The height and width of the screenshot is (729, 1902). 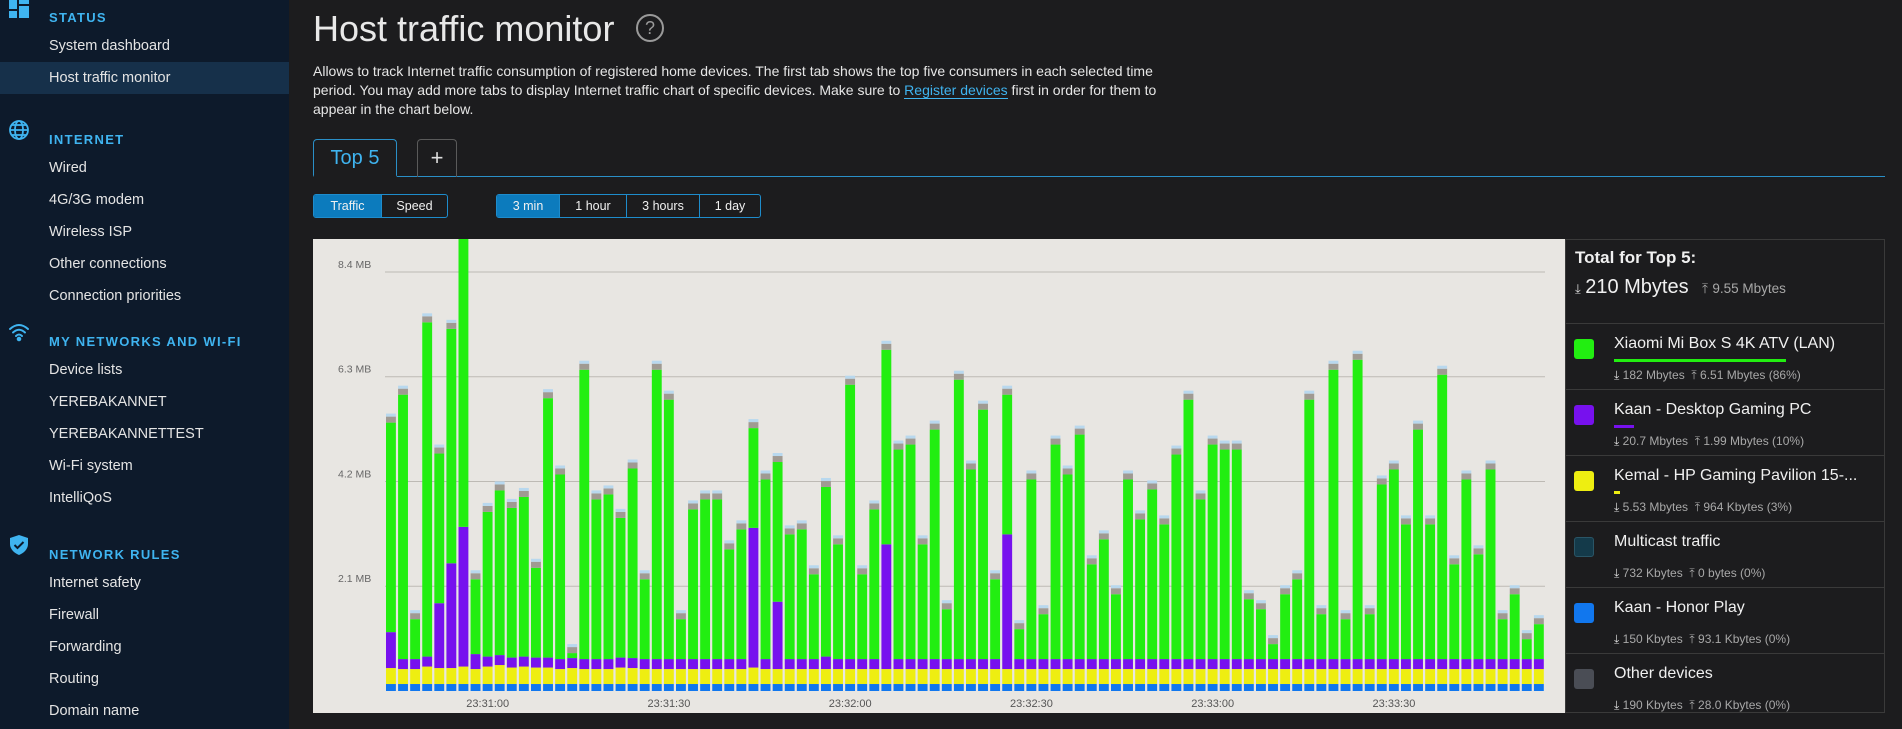 What do you see at coordinates (80, 498) in the screenshot?
I see `sidebar-item-intelliqos: IntelliQoS` at bounding box center [80, 498].